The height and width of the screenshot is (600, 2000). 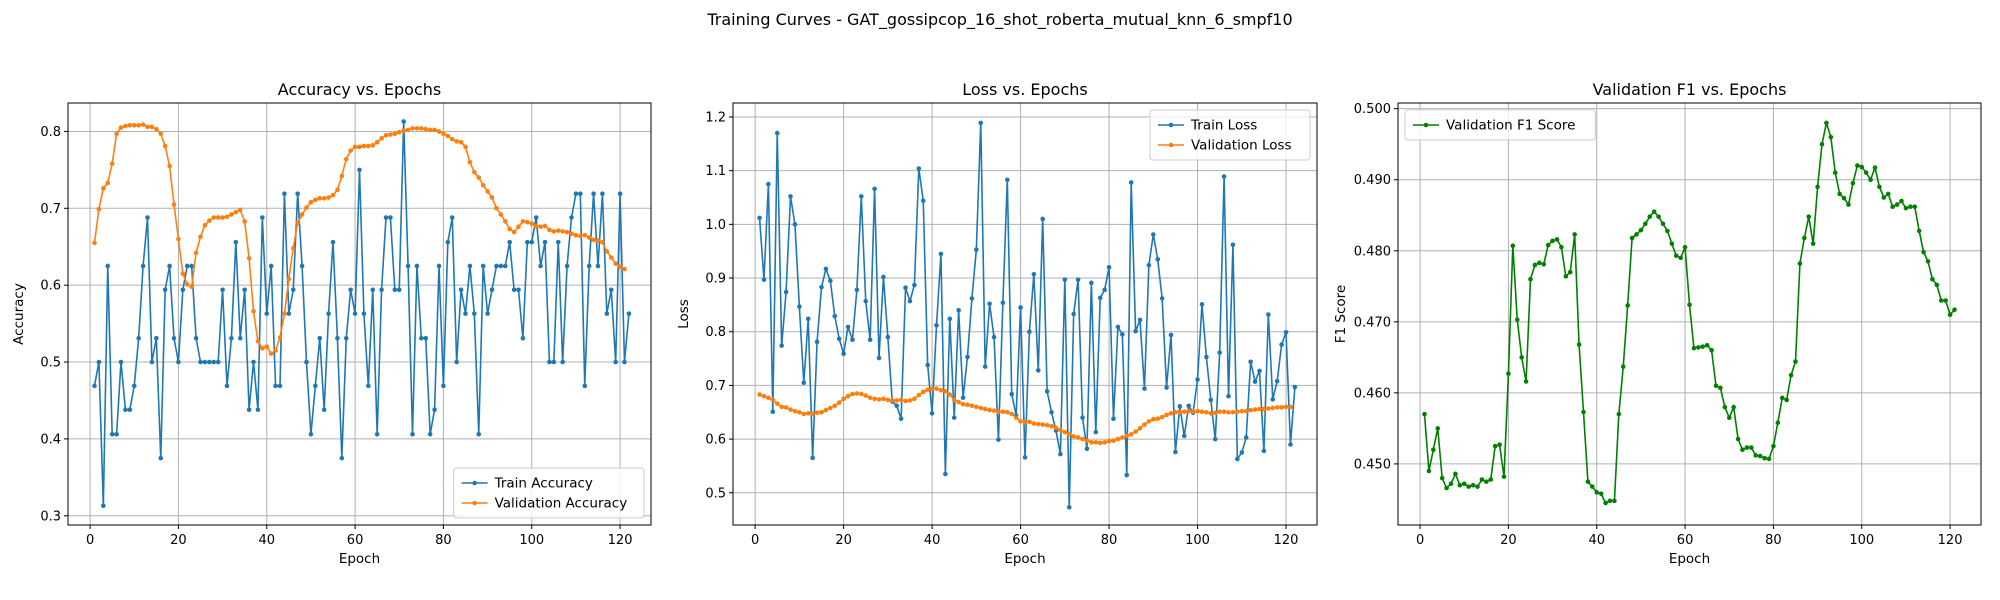 I want to click on y-tick-label: 0.470, so click(x=1372, y=322).